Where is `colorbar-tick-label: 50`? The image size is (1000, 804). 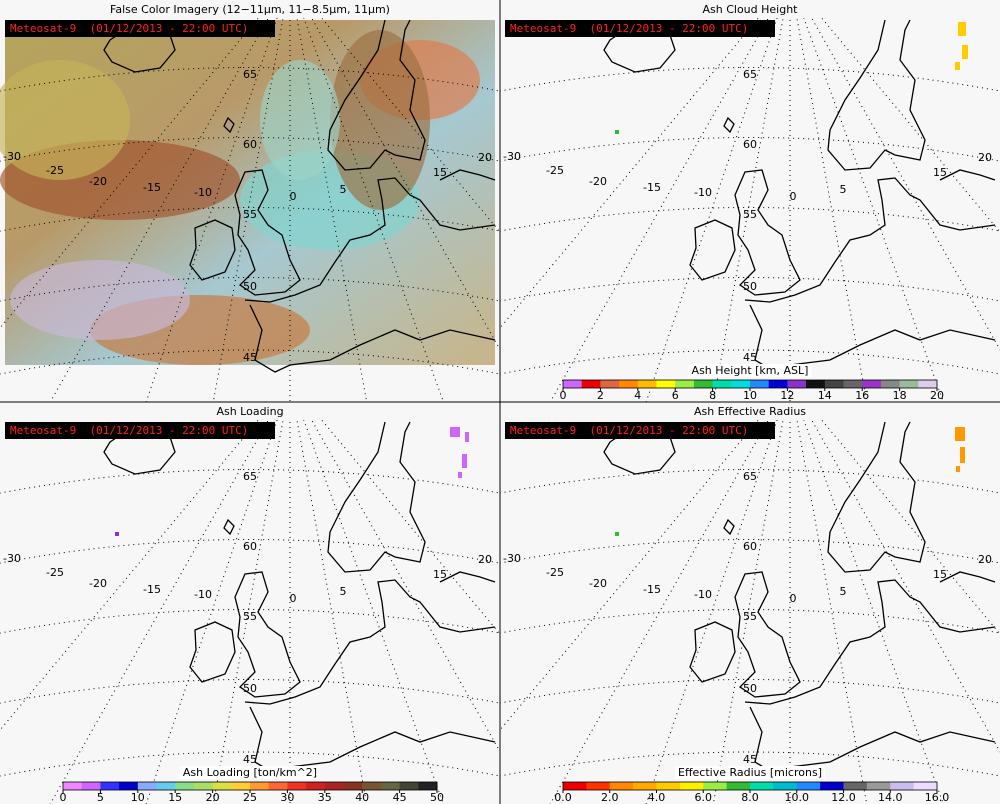
colorbar-tick-label: 50 is located at coordinates (437, 797).